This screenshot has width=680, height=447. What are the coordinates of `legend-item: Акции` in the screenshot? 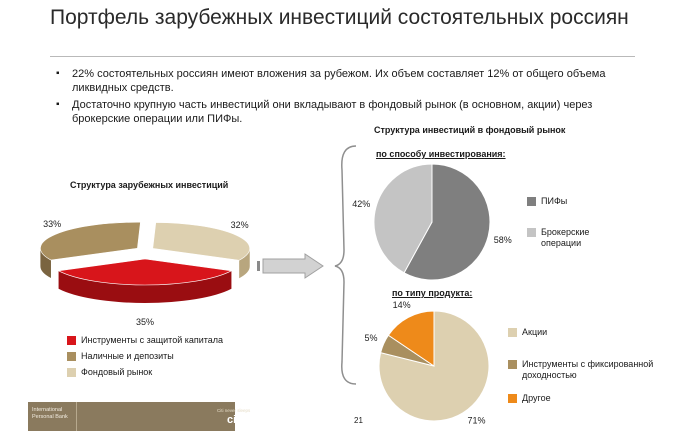 It's located at (527, 332).